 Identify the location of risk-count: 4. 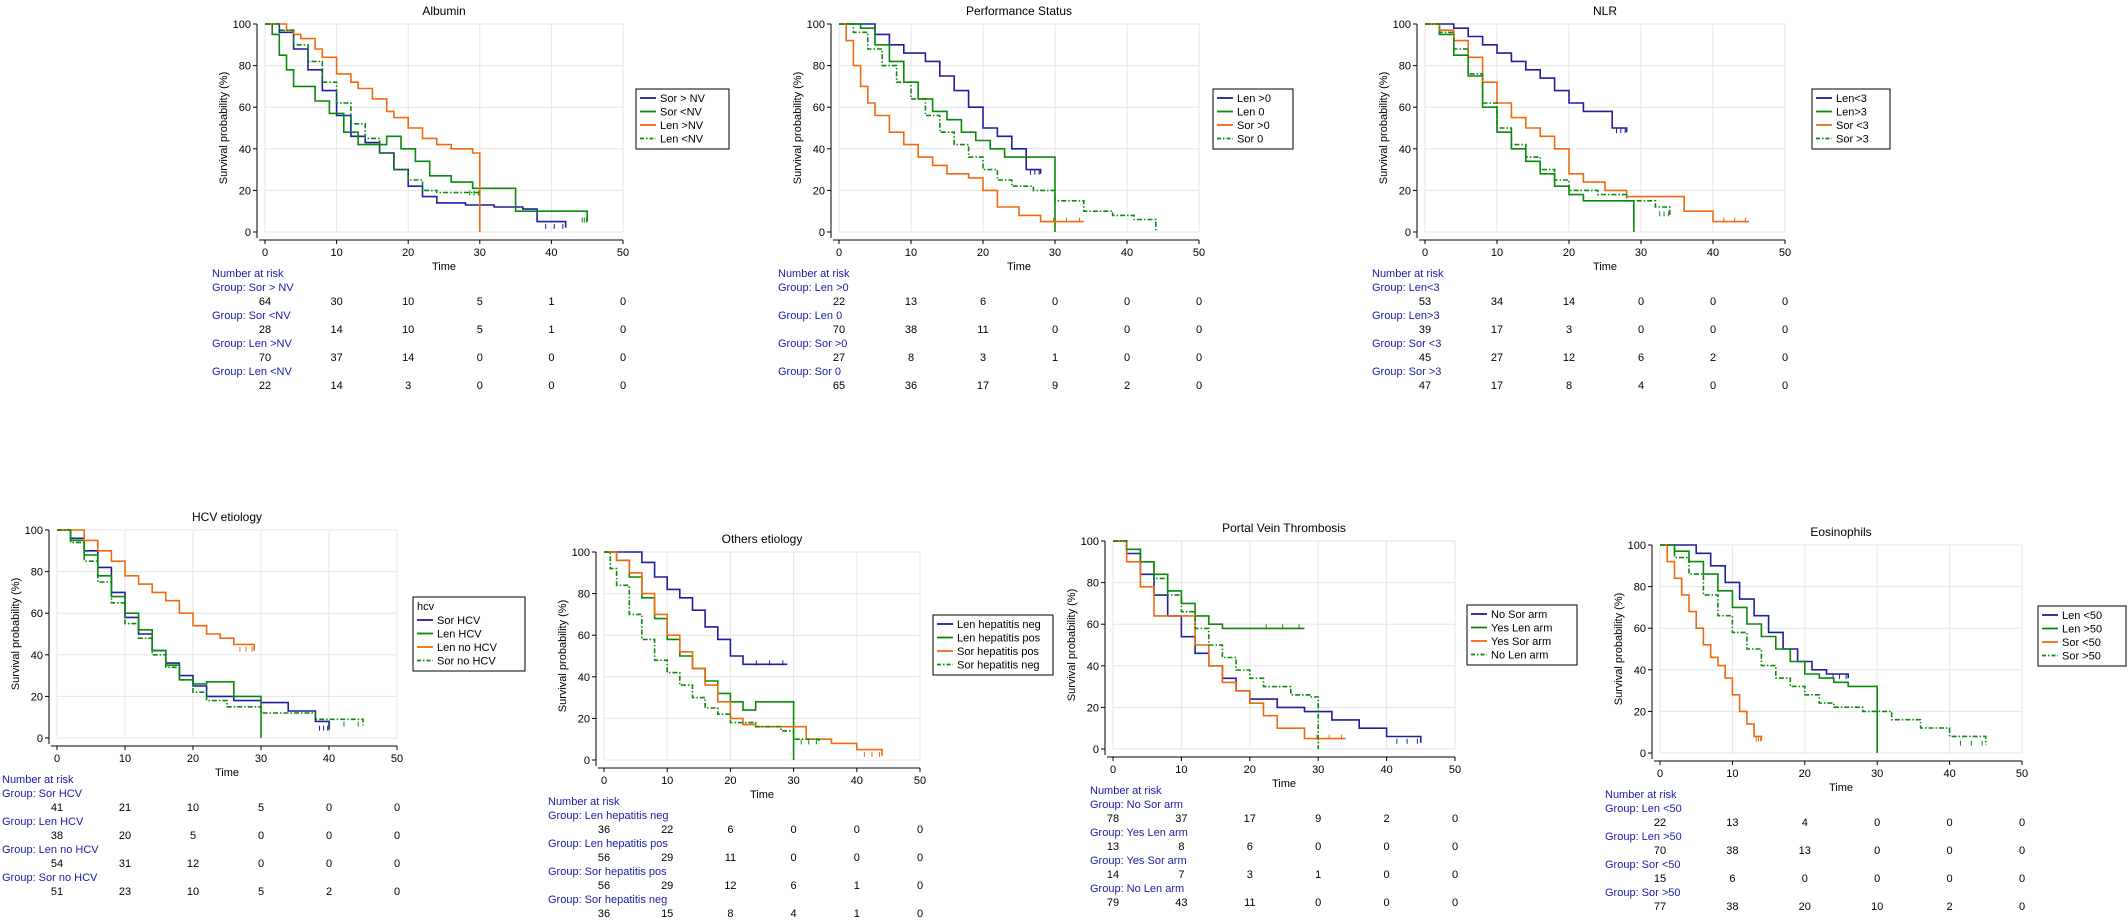
(794, 914).